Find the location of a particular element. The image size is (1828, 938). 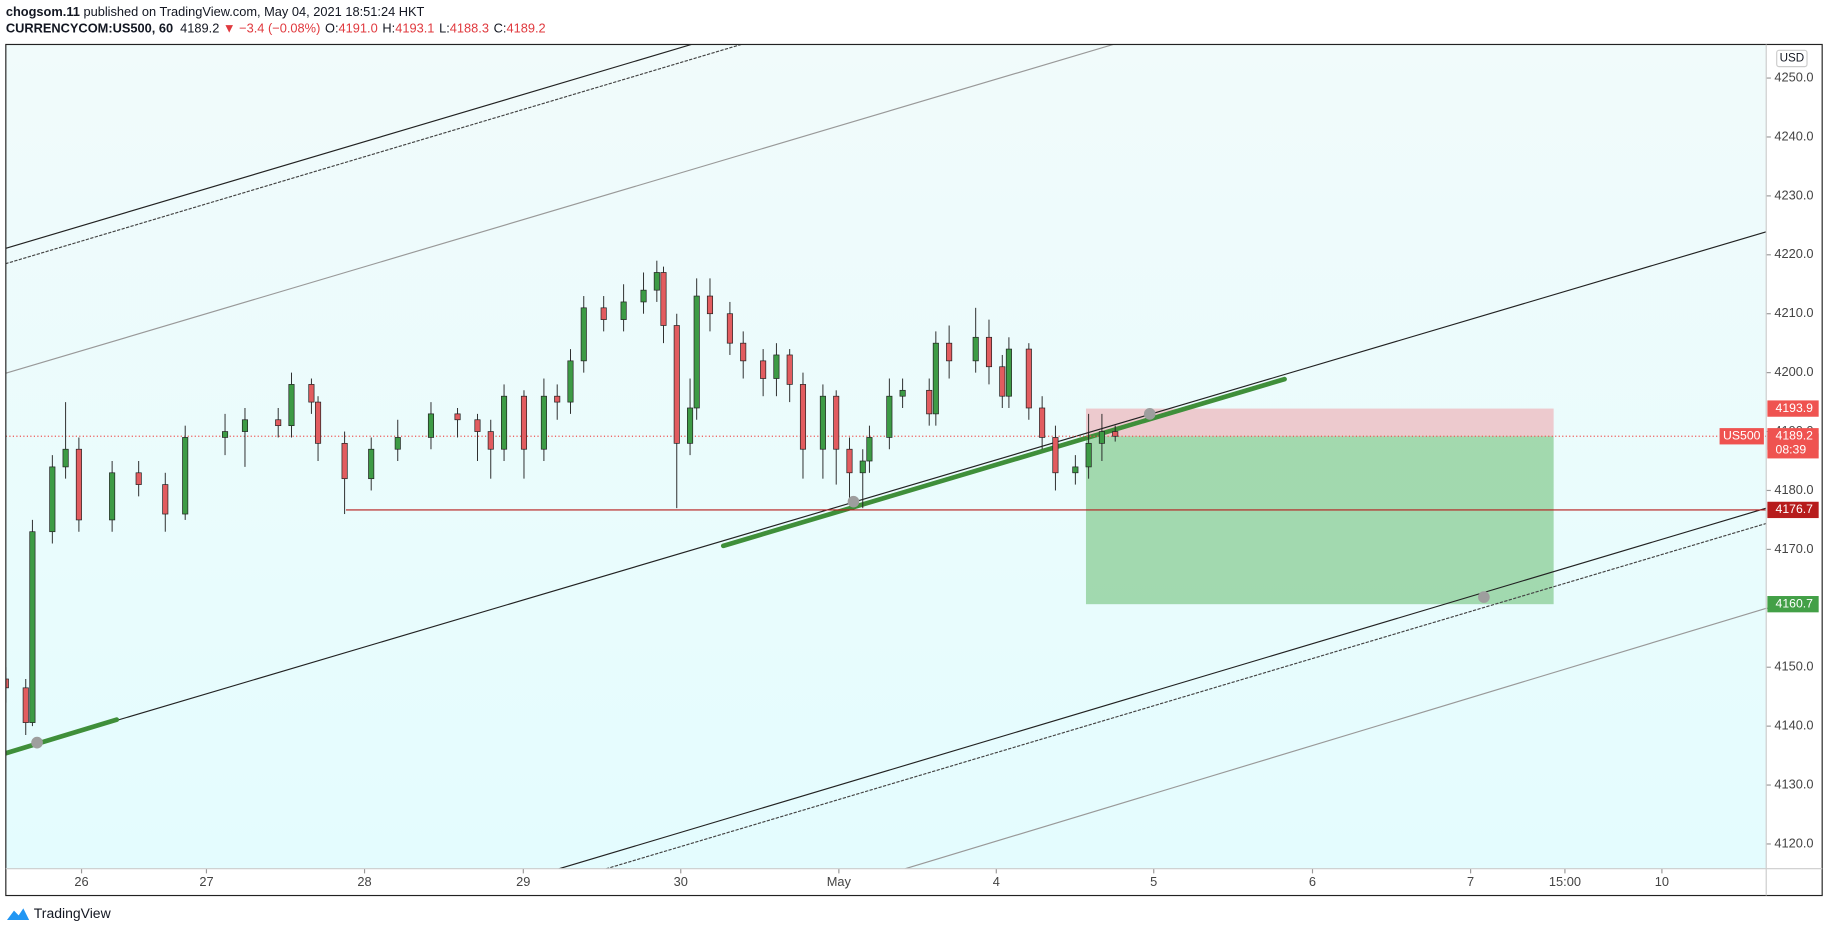

logo-icon is located at coordinates (18, 914).